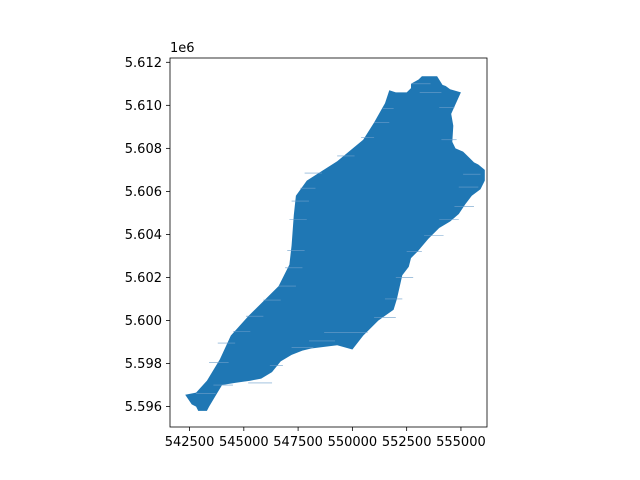 Image resolution: width=640 pixels, height=480 pixels. I want to click on x-tick-label: 545000, so click(244, 442).